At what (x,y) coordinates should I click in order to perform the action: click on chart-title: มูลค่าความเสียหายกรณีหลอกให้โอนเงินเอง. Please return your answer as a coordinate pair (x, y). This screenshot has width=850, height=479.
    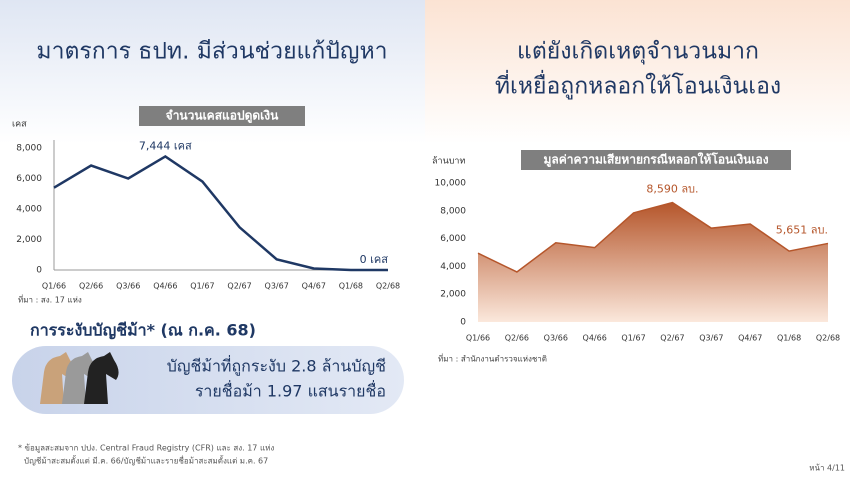
    Looking at the image, I should click on (655, 160).